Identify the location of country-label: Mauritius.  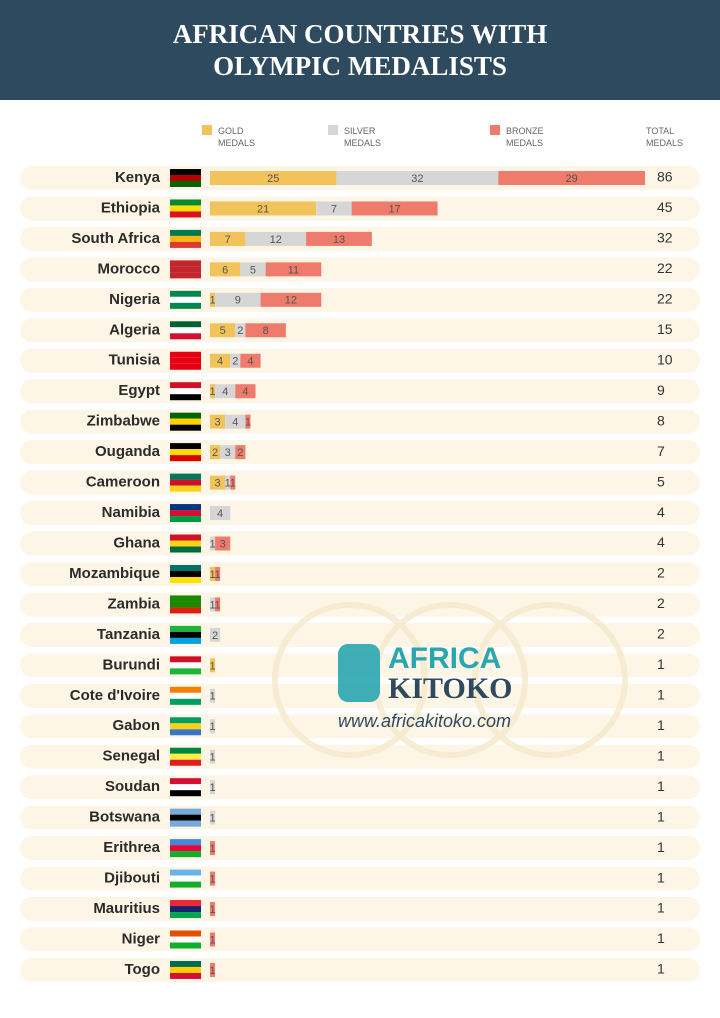
(126, 908).